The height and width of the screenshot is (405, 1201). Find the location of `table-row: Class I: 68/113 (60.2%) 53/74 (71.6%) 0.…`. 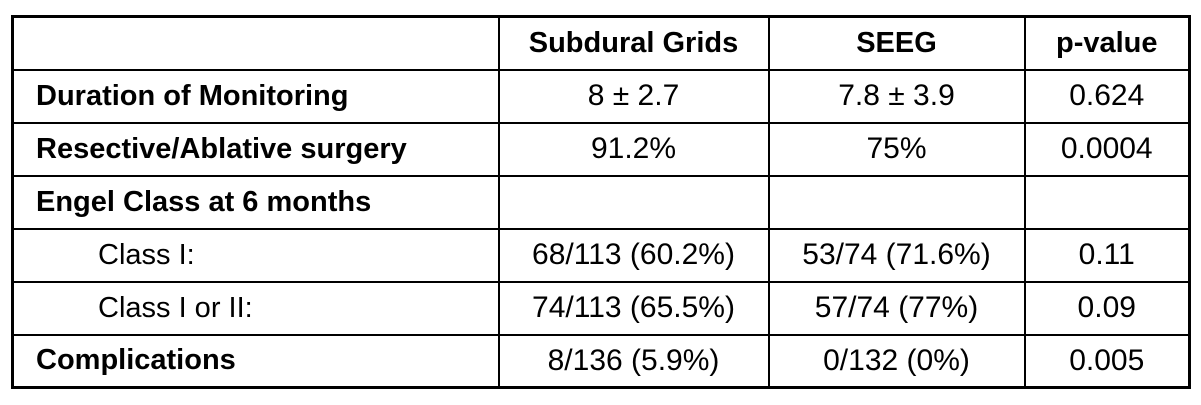

table-row: Class I: 68/113 (60.2%) 53/74 (71.6%) 0.… is located at coordinates (601, 255).